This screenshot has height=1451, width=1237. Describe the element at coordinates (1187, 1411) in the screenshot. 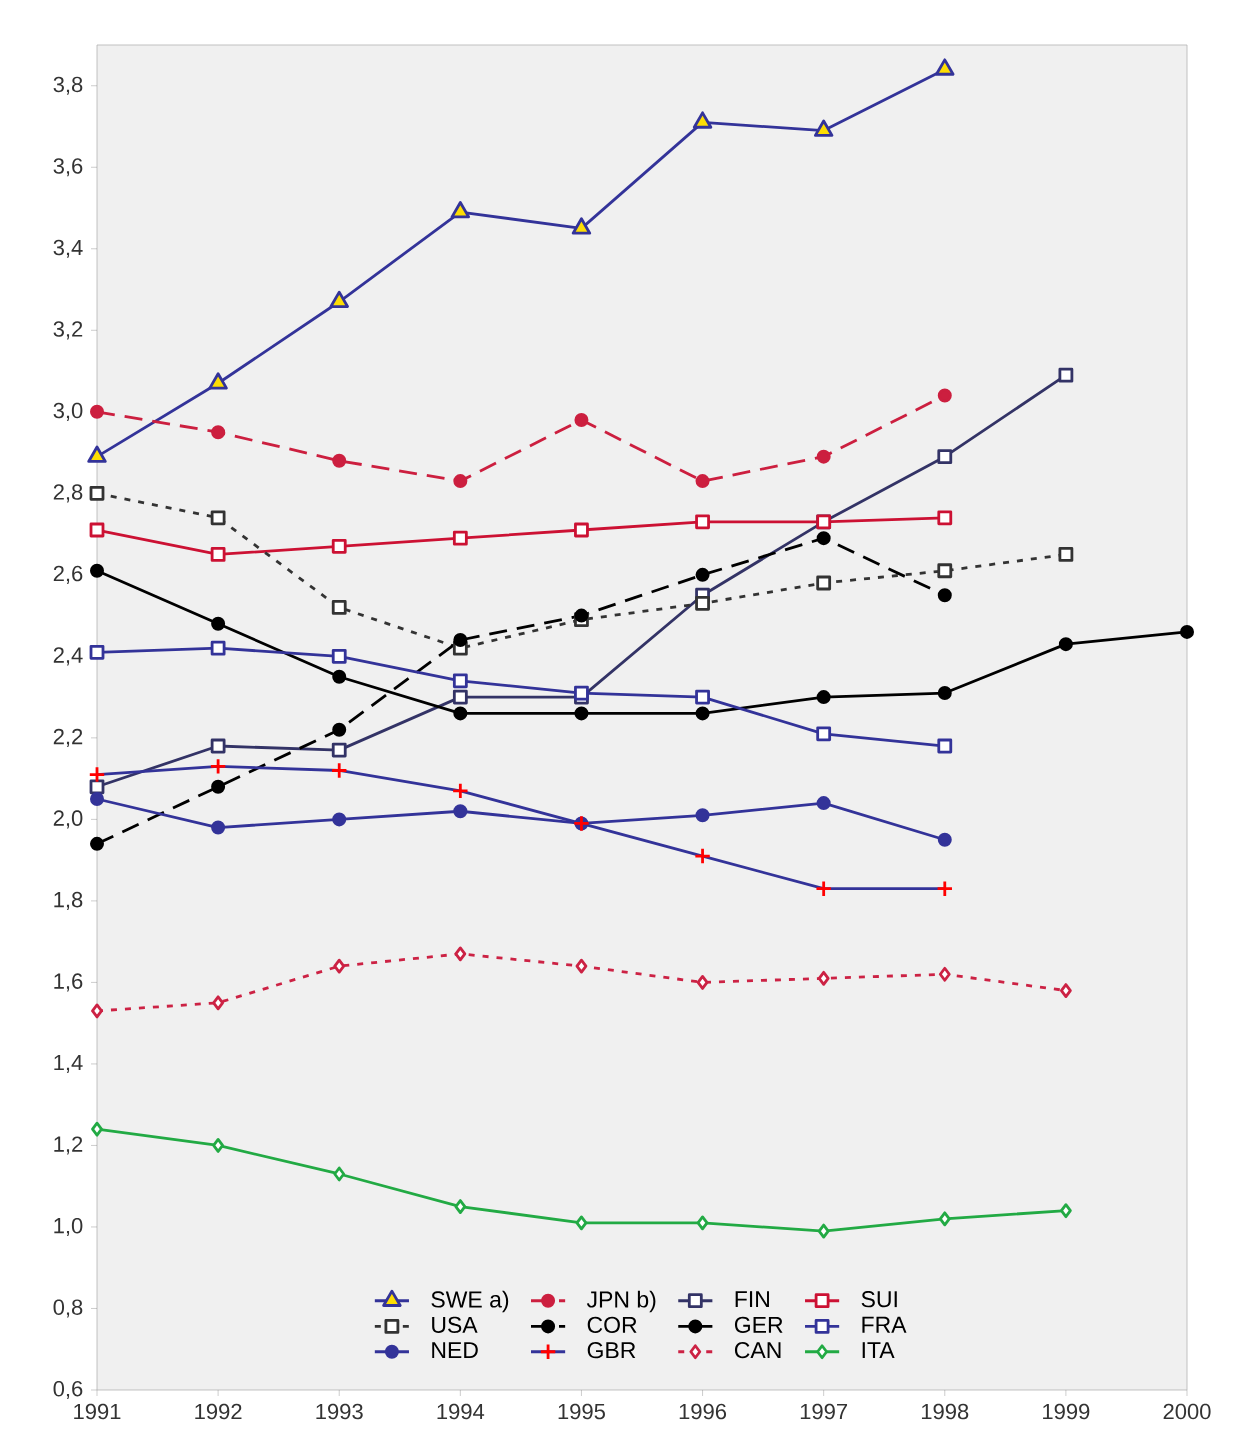

I see `x-tick-label: 2000` at that location.